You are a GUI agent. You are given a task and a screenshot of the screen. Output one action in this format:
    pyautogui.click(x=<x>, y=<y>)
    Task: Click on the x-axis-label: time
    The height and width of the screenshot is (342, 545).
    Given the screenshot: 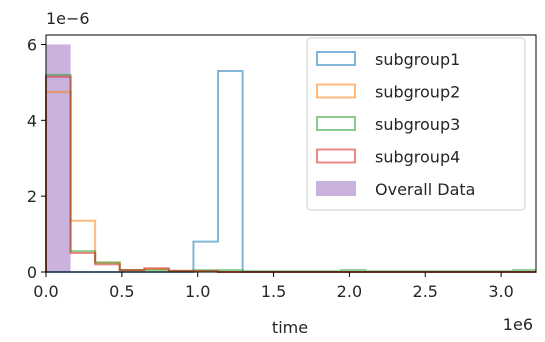 What is the action you would take?
    pyautogui.click(x=290, y=327)
    